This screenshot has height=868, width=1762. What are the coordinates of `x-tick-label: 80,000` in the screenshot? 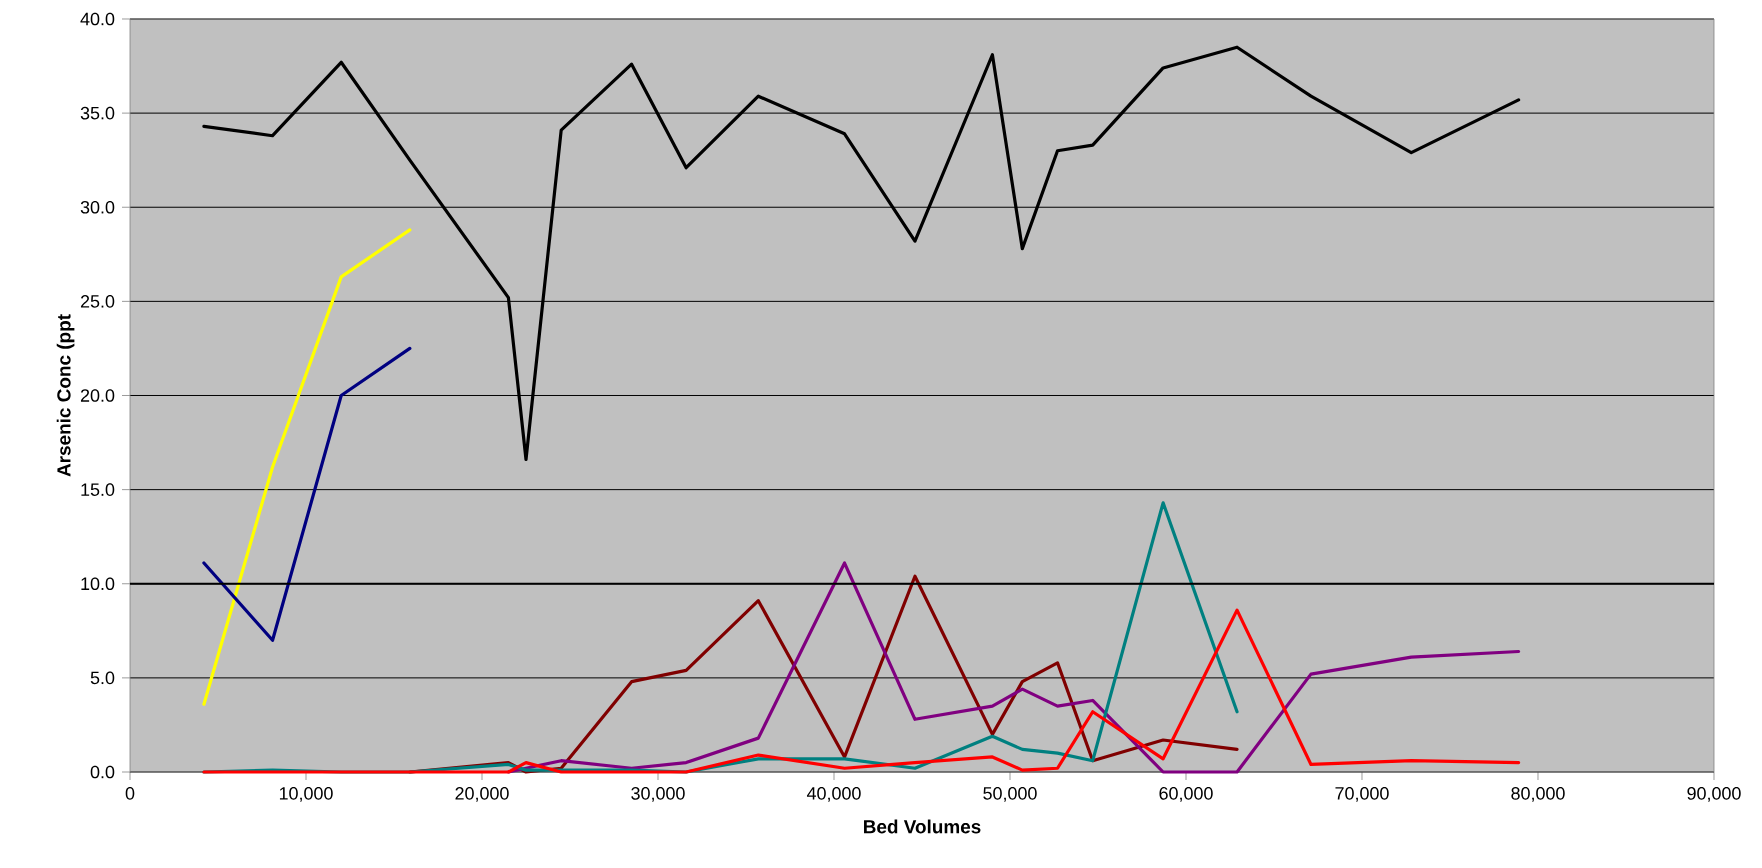 It's located at (1538, 794).